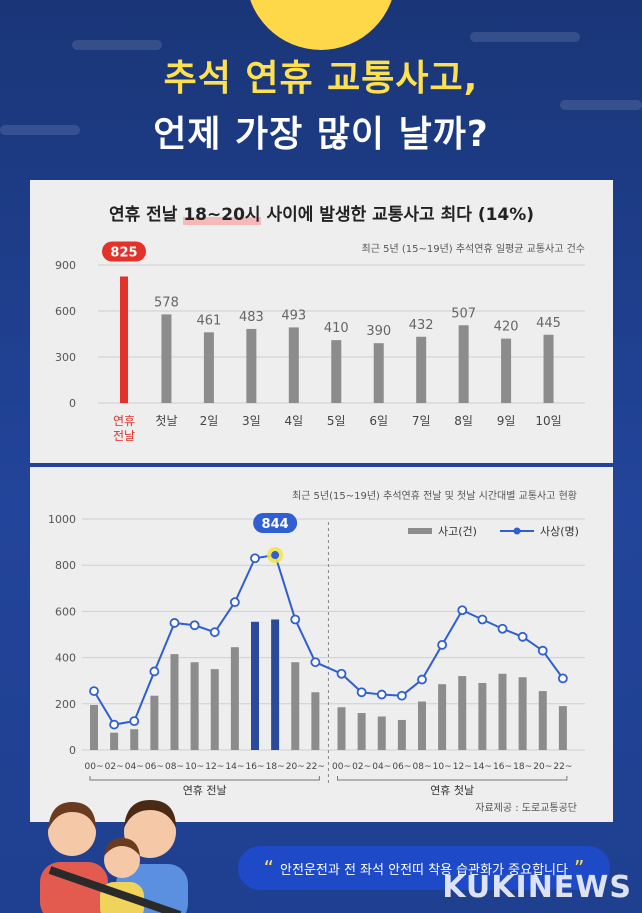  I want to click on legend-bar-swatch, so click(420, 531).